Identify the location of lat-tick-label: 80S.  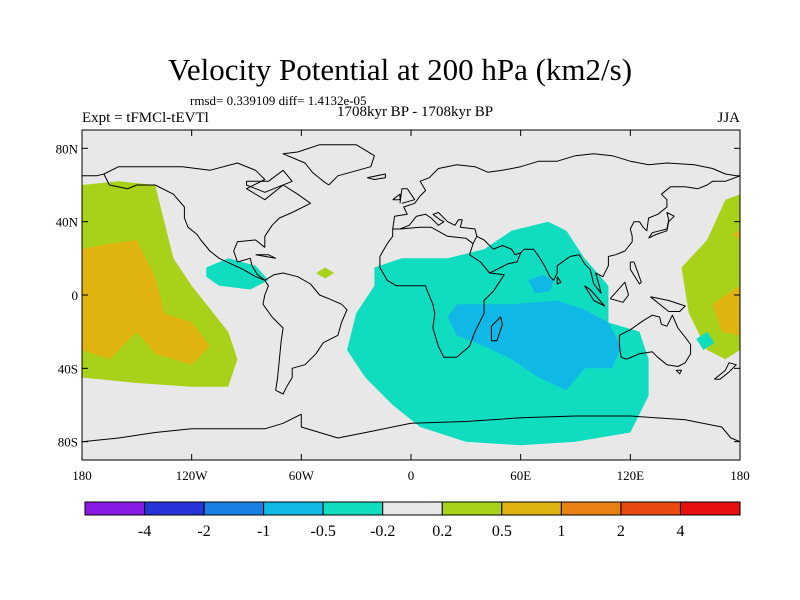
(68, 442).